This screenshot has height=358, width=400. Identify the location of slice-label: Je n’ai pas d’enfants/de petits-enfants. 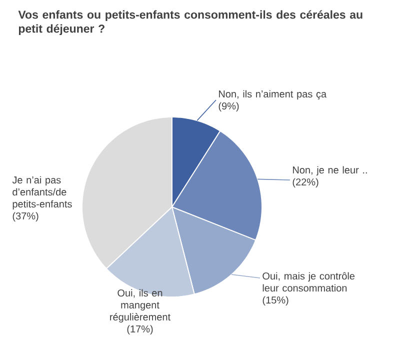
(42, 193).